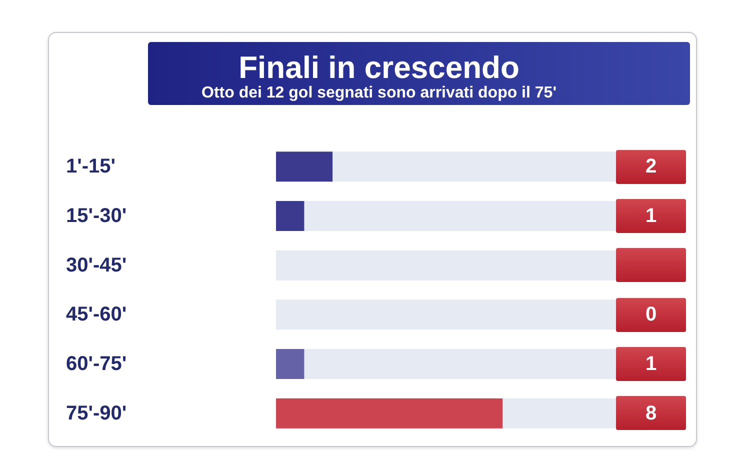 This screenshot has height=462, width=738. What do you see at coordinates (91, 167) in the screenshot?
I see `y-tick-label: 1'-15'` at bounding box center [91, 167].